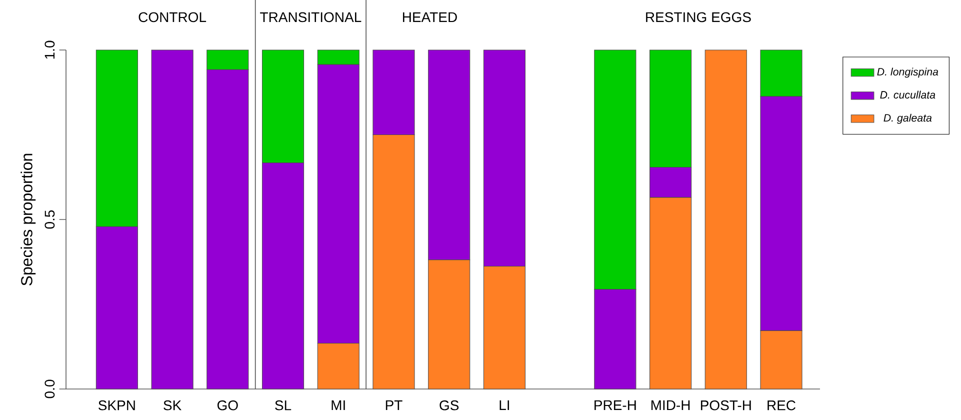  I want to click on x-tick-label: POST-H, so click(725, 405).